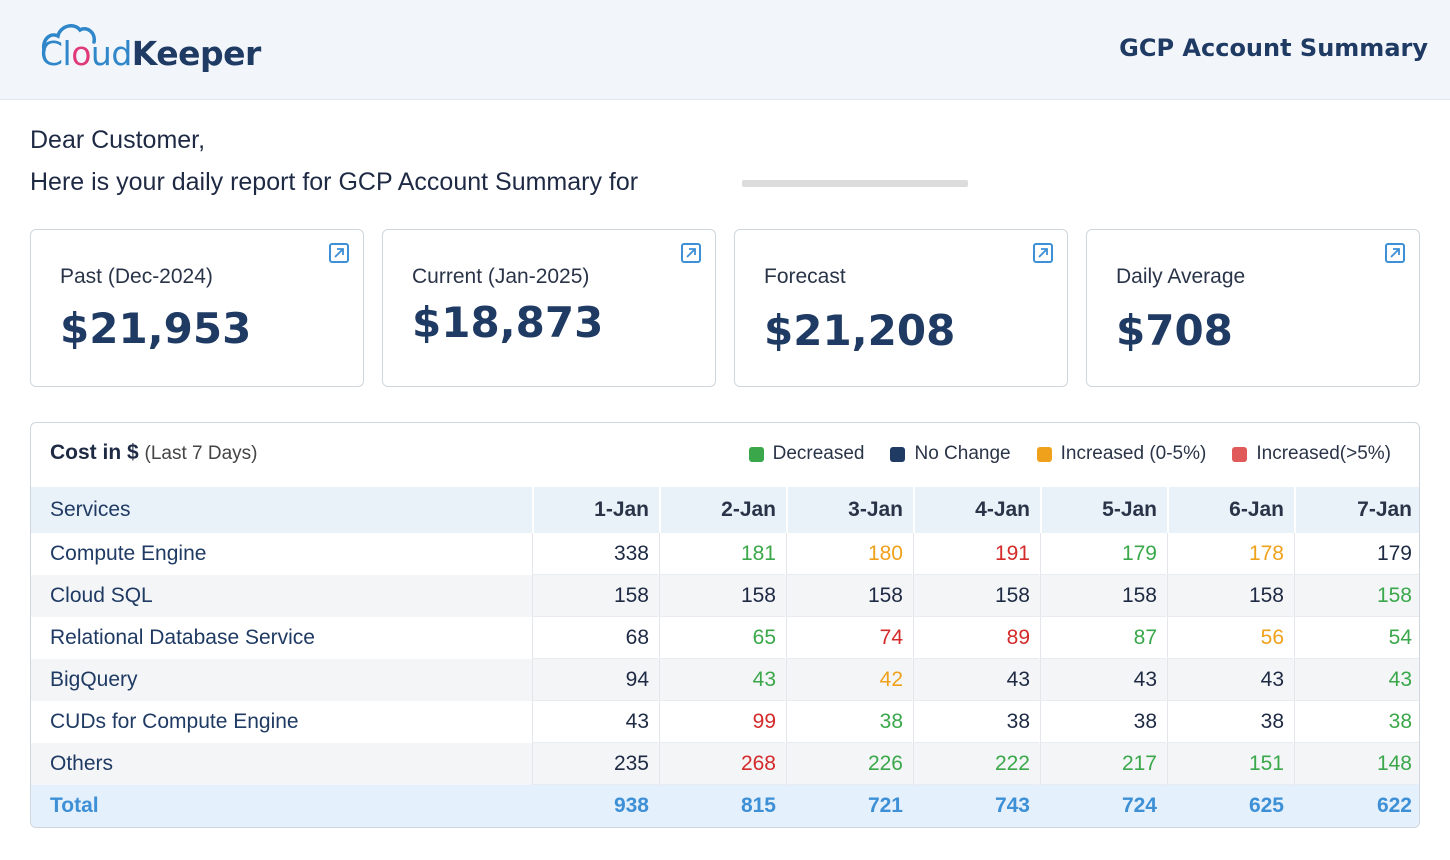  Describe the element at coordinates (1174, 330) in the screenshot. I see `card-value: $708` at that location.